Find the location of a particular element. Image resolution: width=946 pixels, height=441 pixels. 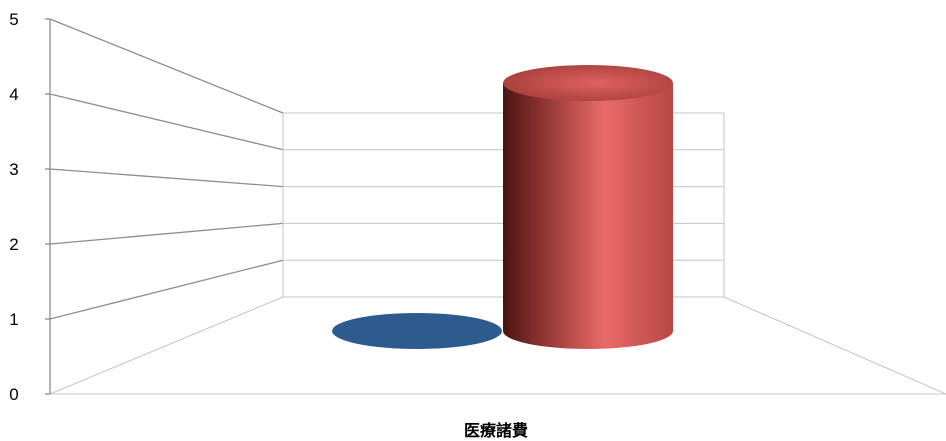

y-tick-label: 1 is located at coordinates (13, 319).